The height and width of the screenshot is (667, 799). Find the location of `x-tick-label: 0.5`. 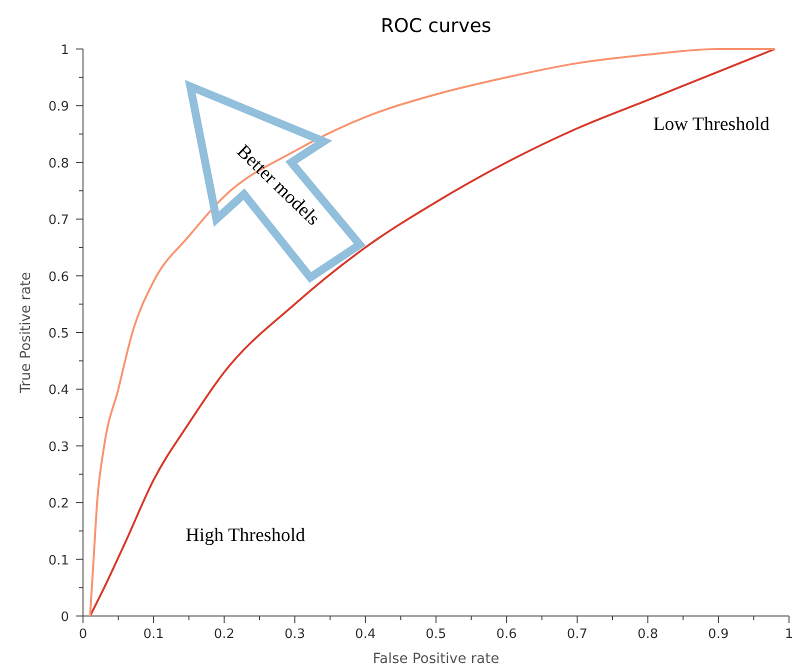

x-tick-label: 0.5 is located at coordinates (436, 634).